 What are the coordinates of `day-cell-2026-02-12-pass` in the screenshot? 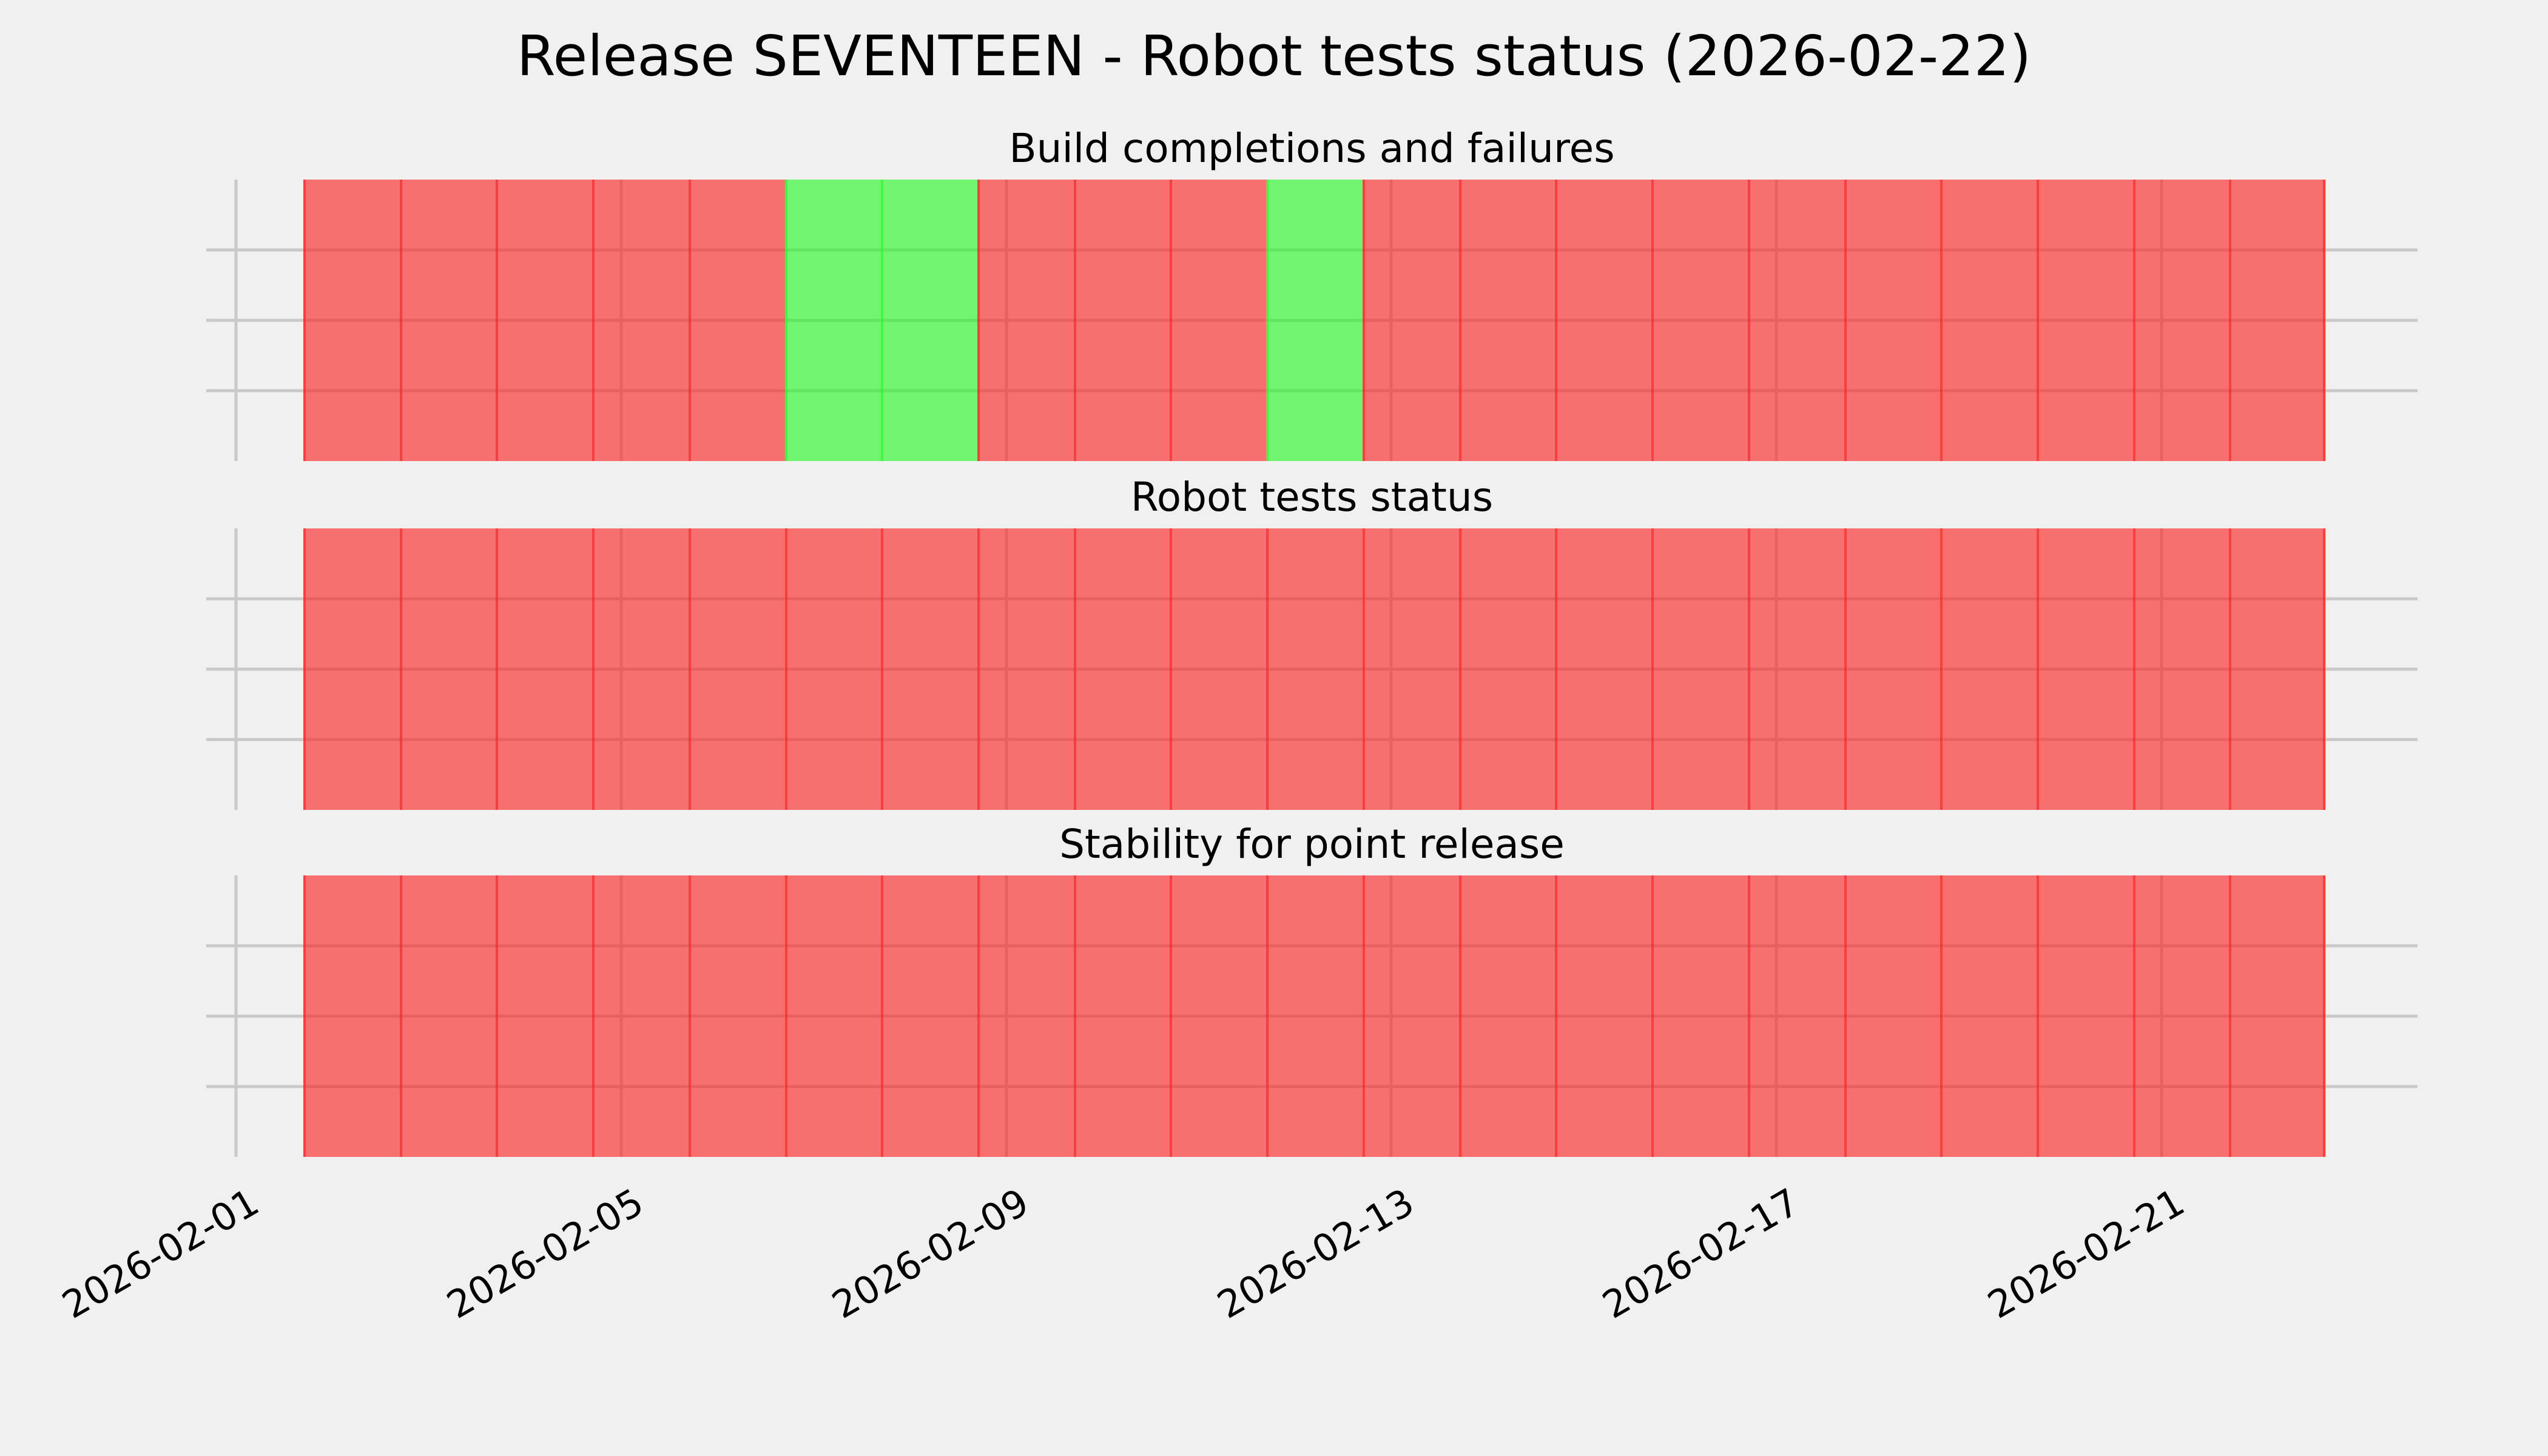 It's located at (1314, 320).